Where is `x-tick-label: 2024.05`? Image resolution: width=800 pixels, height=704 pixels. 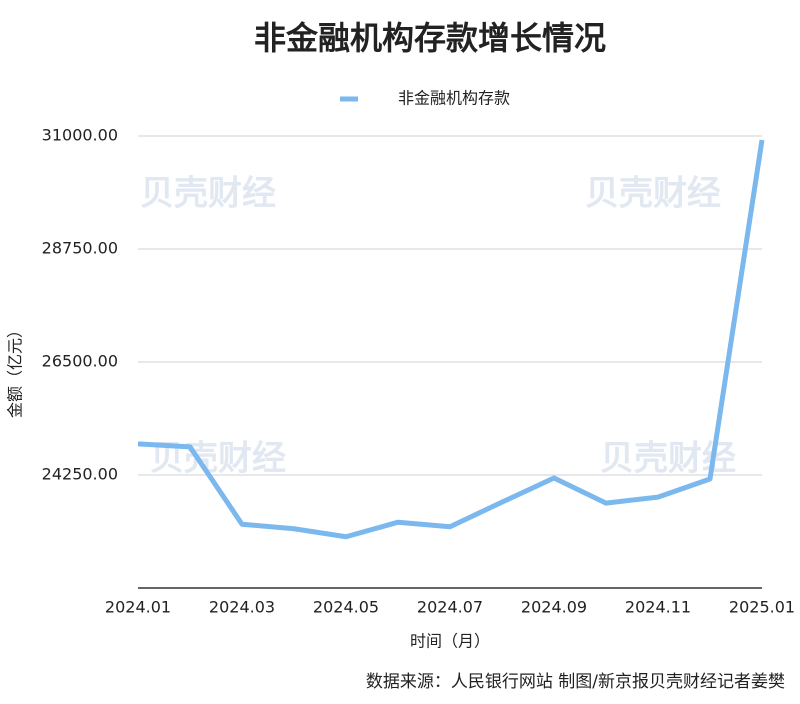
x-tick-label: 2024.05 is located at coordinates (346, 607).